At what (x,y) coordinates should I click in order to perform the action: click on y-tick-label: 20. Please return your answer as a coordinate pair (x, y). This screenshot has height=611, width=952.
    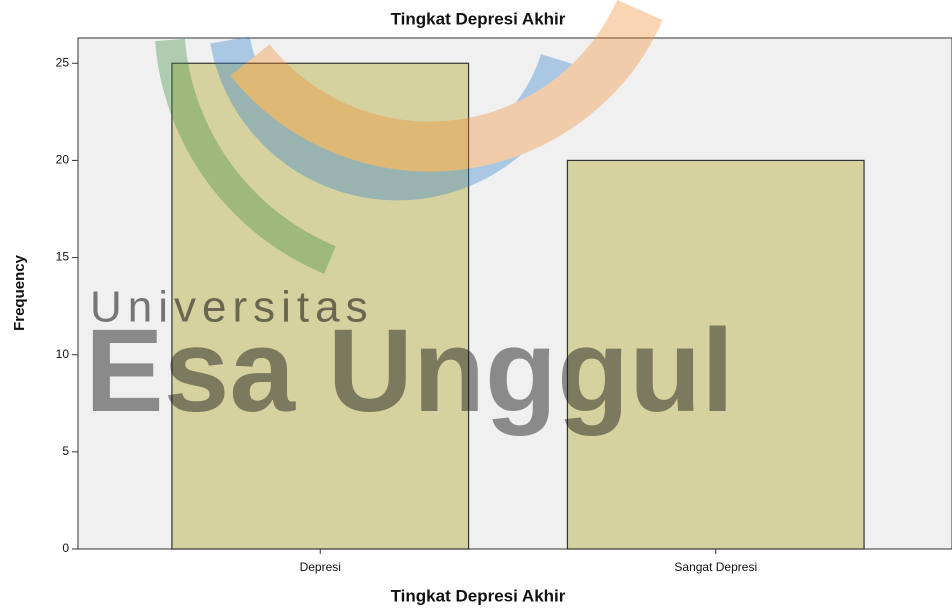
    Looking at the image, I should click on (63, 160).